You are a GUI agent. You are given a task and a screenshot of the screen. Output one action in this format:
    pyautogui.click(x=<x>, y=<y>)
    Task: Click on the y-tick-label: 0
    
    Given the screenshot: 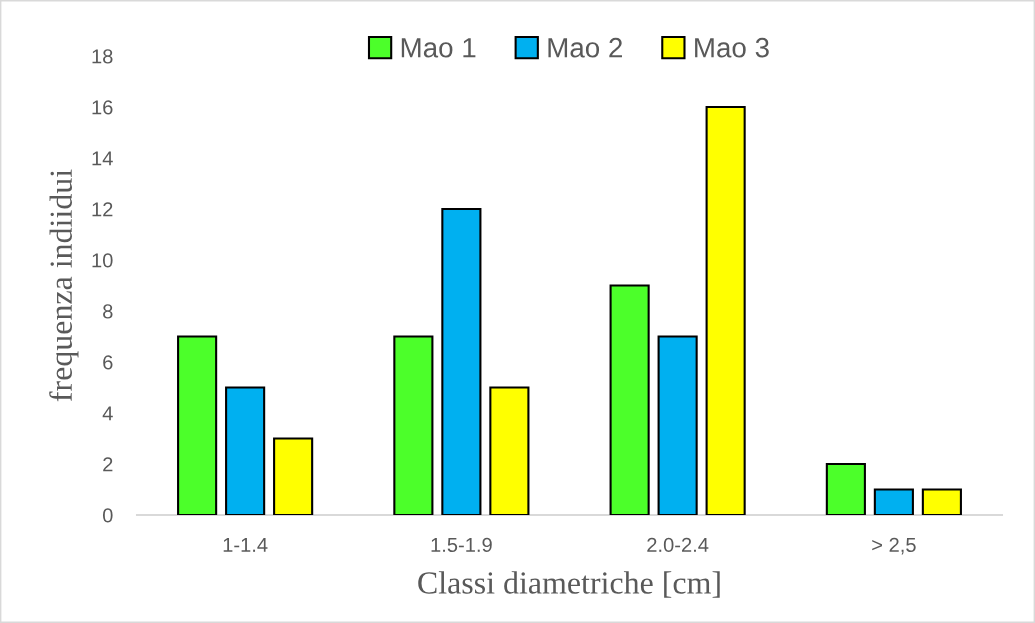 What is the action you would take?
    pyautogui.click(x=107, y=515)
    